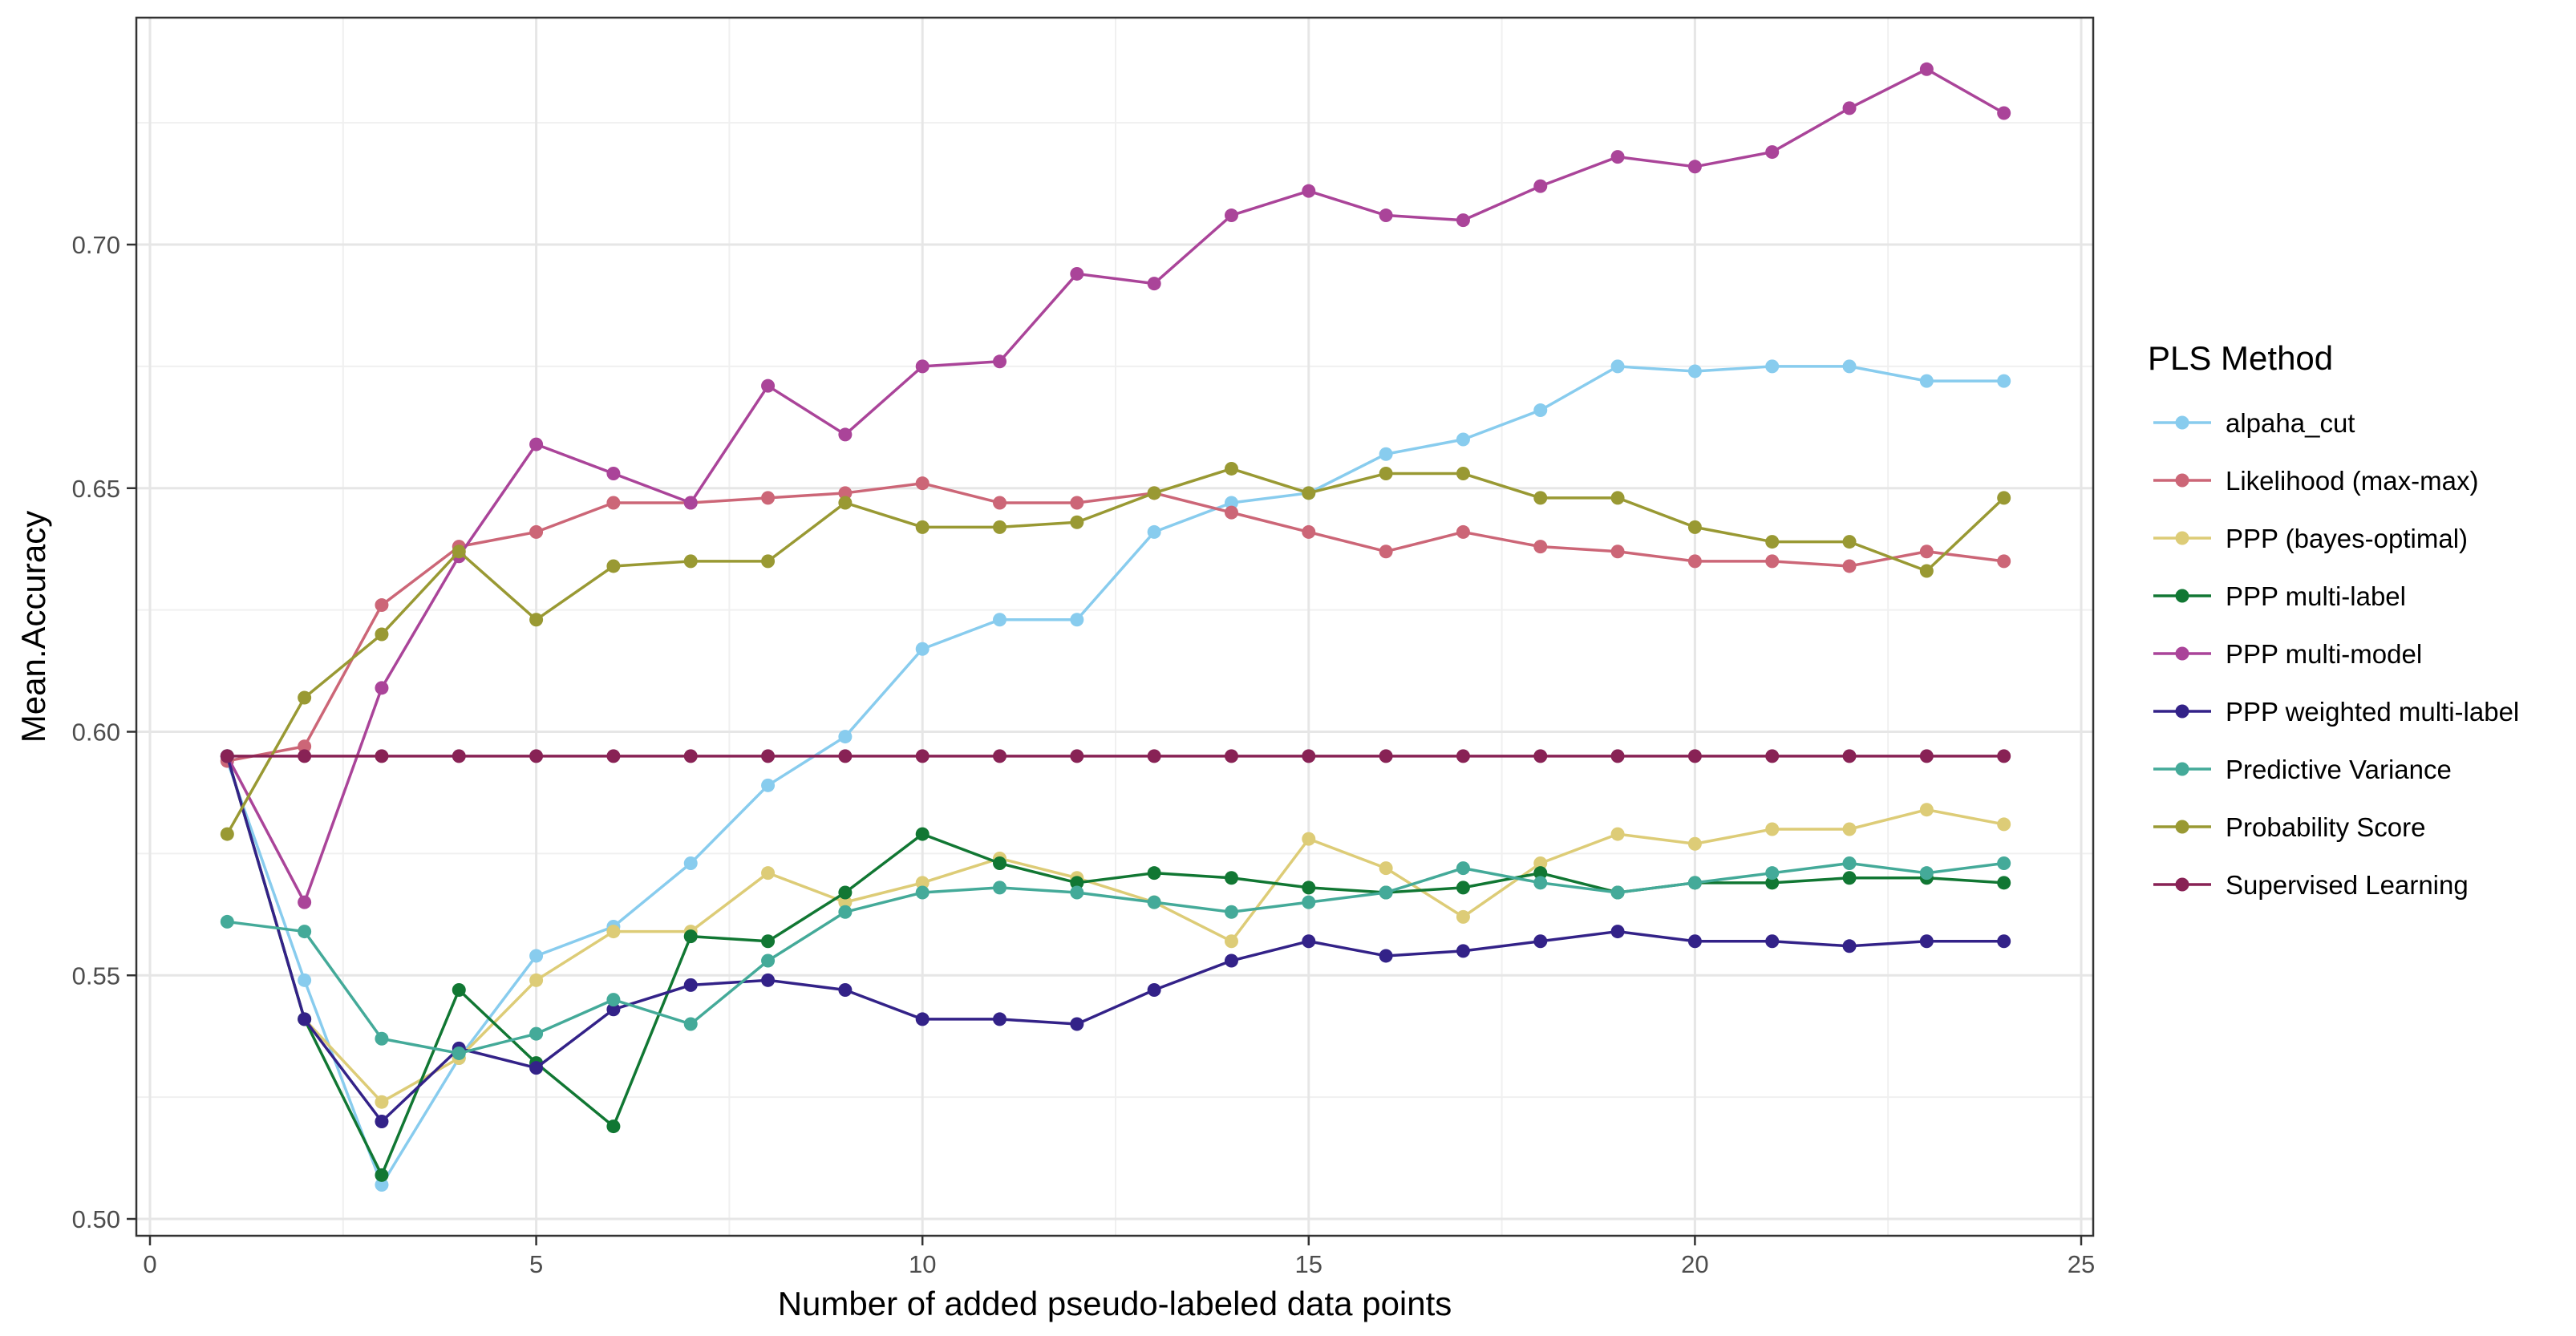  What do you see at coordinates (2372, 712) in the screenshot?
I see `legend-label: PPP weighted multi-label` at bounding box center [2372, 712].